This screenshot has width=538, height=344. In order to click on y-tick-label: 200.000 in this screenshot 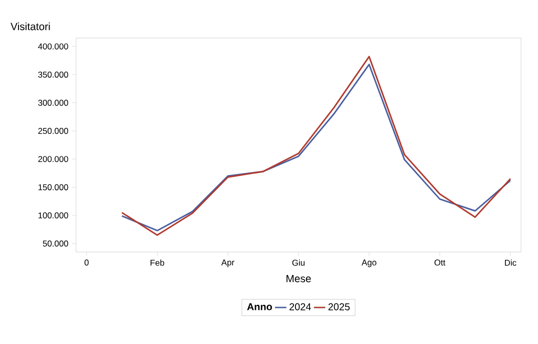, I will do `click(53, 159)`.